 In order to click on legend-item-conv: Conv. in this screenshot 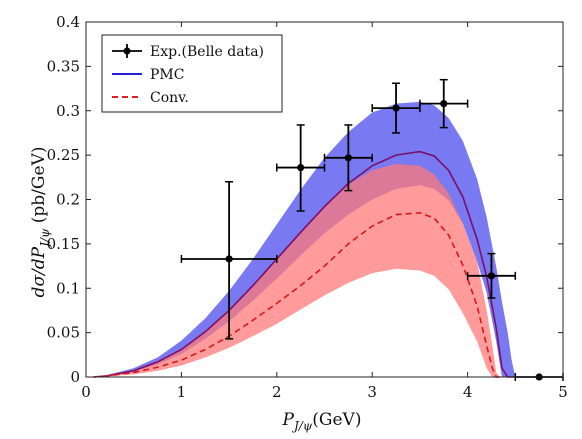, I will do `click(150, 98)`.